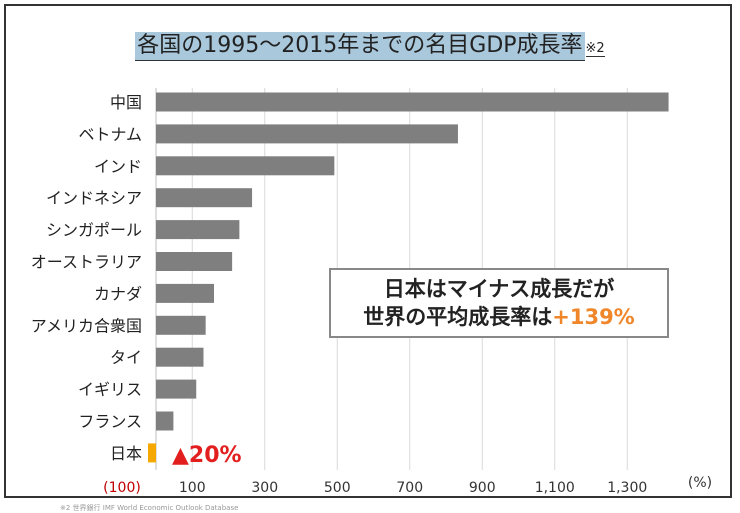  Describe the element at coordinates (122, 488) in the screenshot. I see `x-tick-label: (100)` at that location.